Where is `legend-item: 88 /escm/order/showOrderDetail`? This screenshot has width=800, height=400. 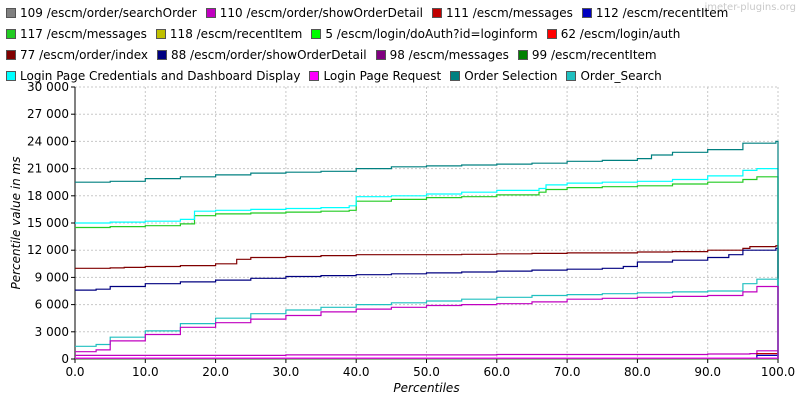
legend-item: 88 /escm/order/showOrderDetail is located at coordinates (261, 55).